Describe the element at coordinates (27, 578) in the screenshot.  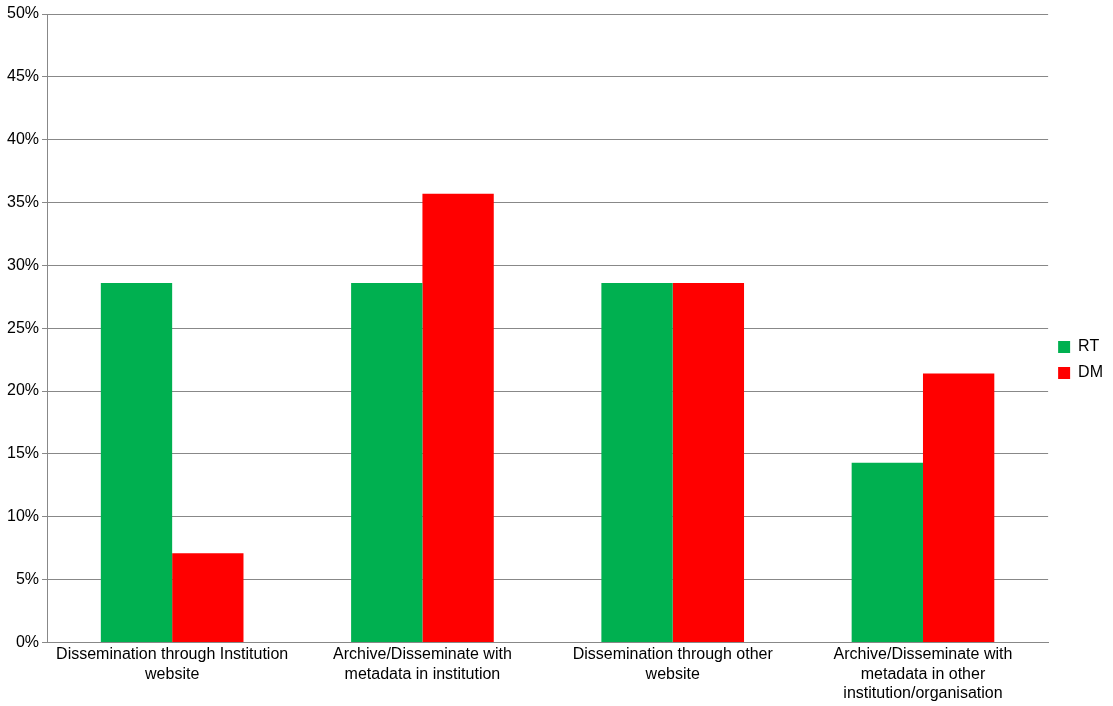
I see `y-tick-label: 5%` at that location.